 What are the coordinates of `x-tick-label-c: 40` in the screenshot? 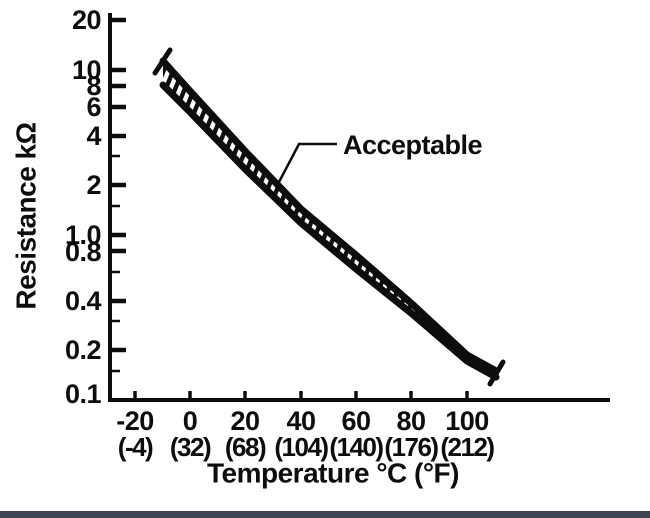 It's located at (300, 421).